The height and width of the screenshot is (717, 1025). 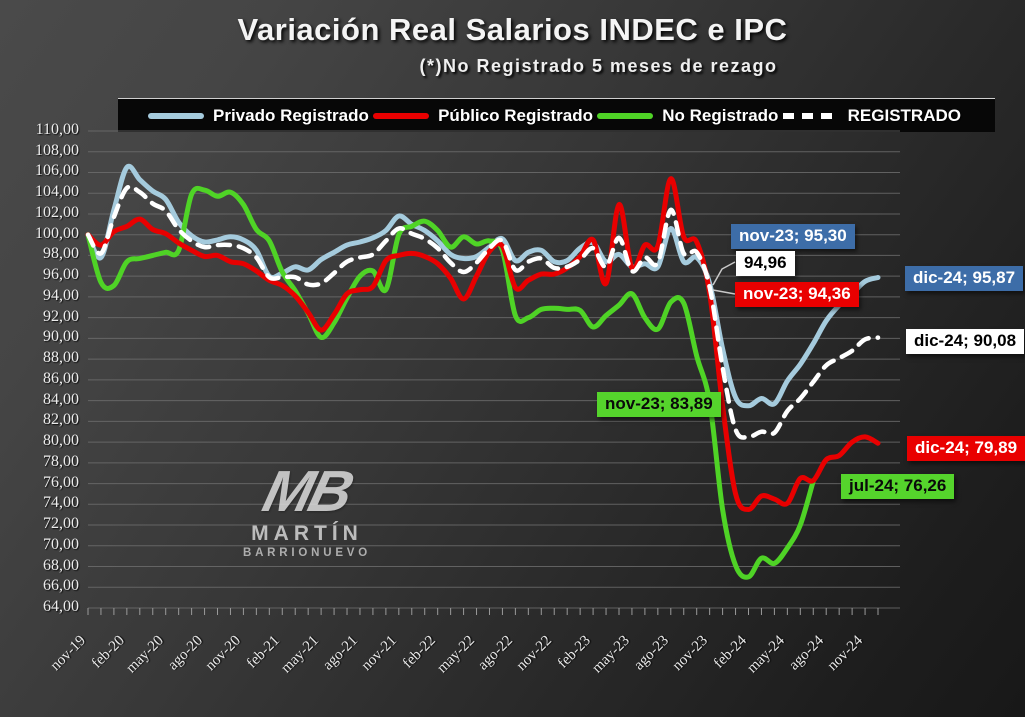 What do you see at coordinates (720, 115) in the screenshot?
I see `legend-label: No Registrado` at bounding box center [720, 115].